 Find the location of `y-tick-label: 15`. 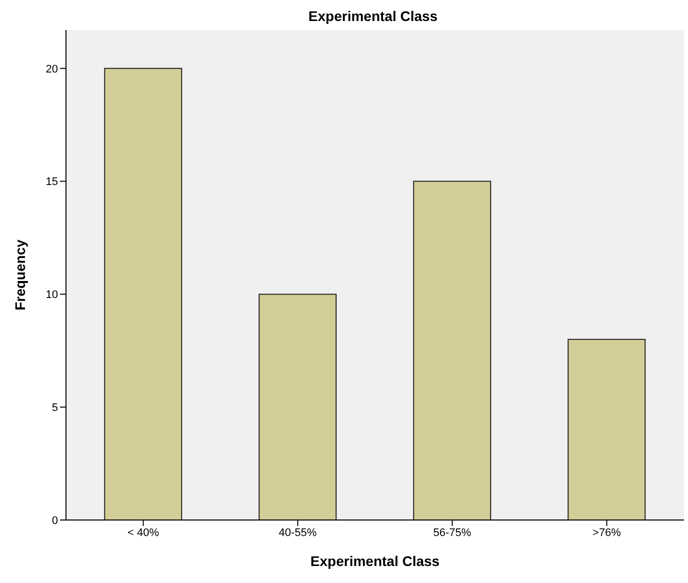

y-tick-label: 15 is located at coordinates (52, 182).